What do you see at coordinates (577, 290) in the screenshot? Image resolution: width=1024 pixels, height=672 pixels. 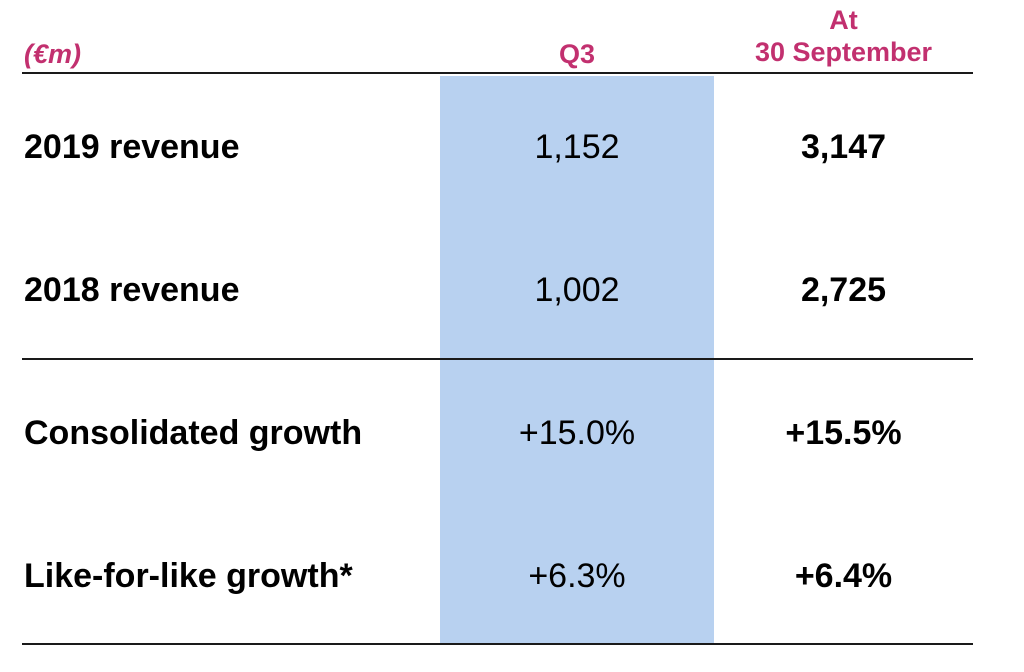 I see `row-q3-value: 1,002` at bounding box center [577, 290].